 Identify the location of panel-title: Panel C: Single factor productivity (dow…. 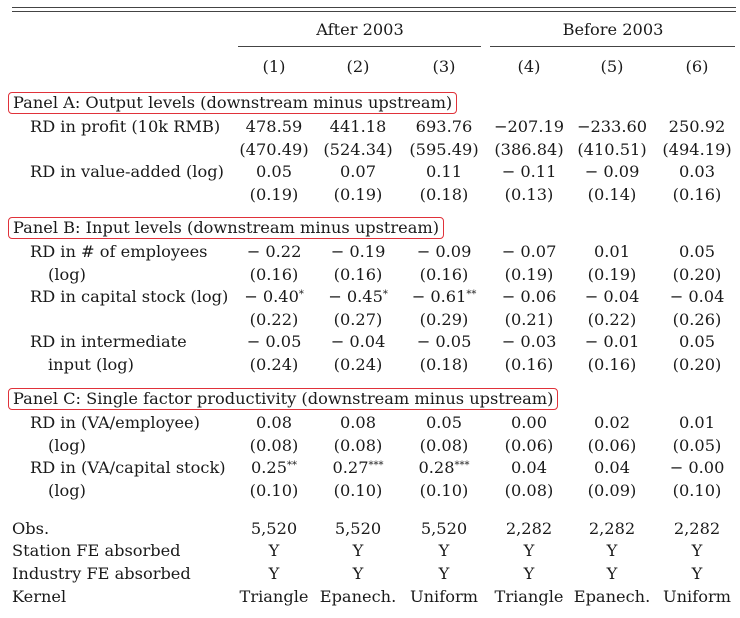
(283, 399).